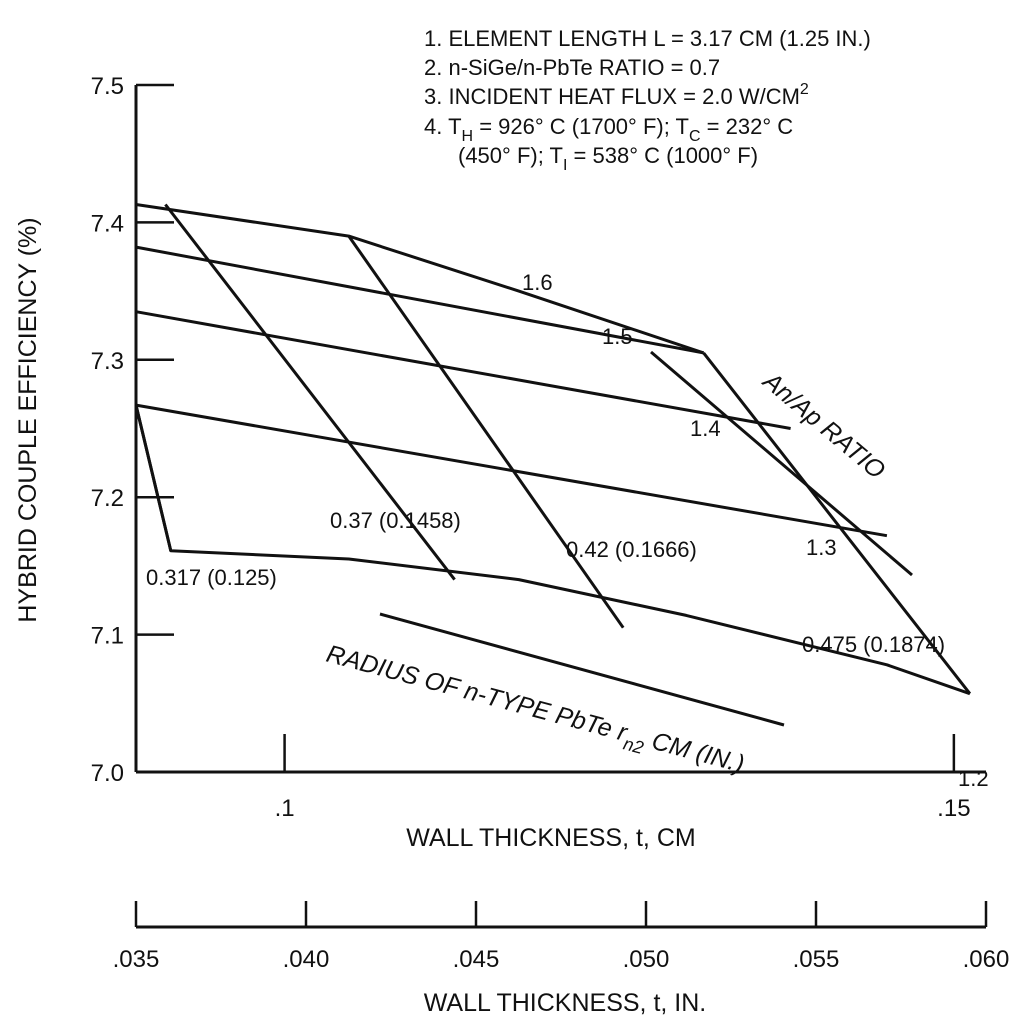 This screenshot has width=1018, height=1022. I want to click on y-tick-label: 7.3, so click(107, 361).